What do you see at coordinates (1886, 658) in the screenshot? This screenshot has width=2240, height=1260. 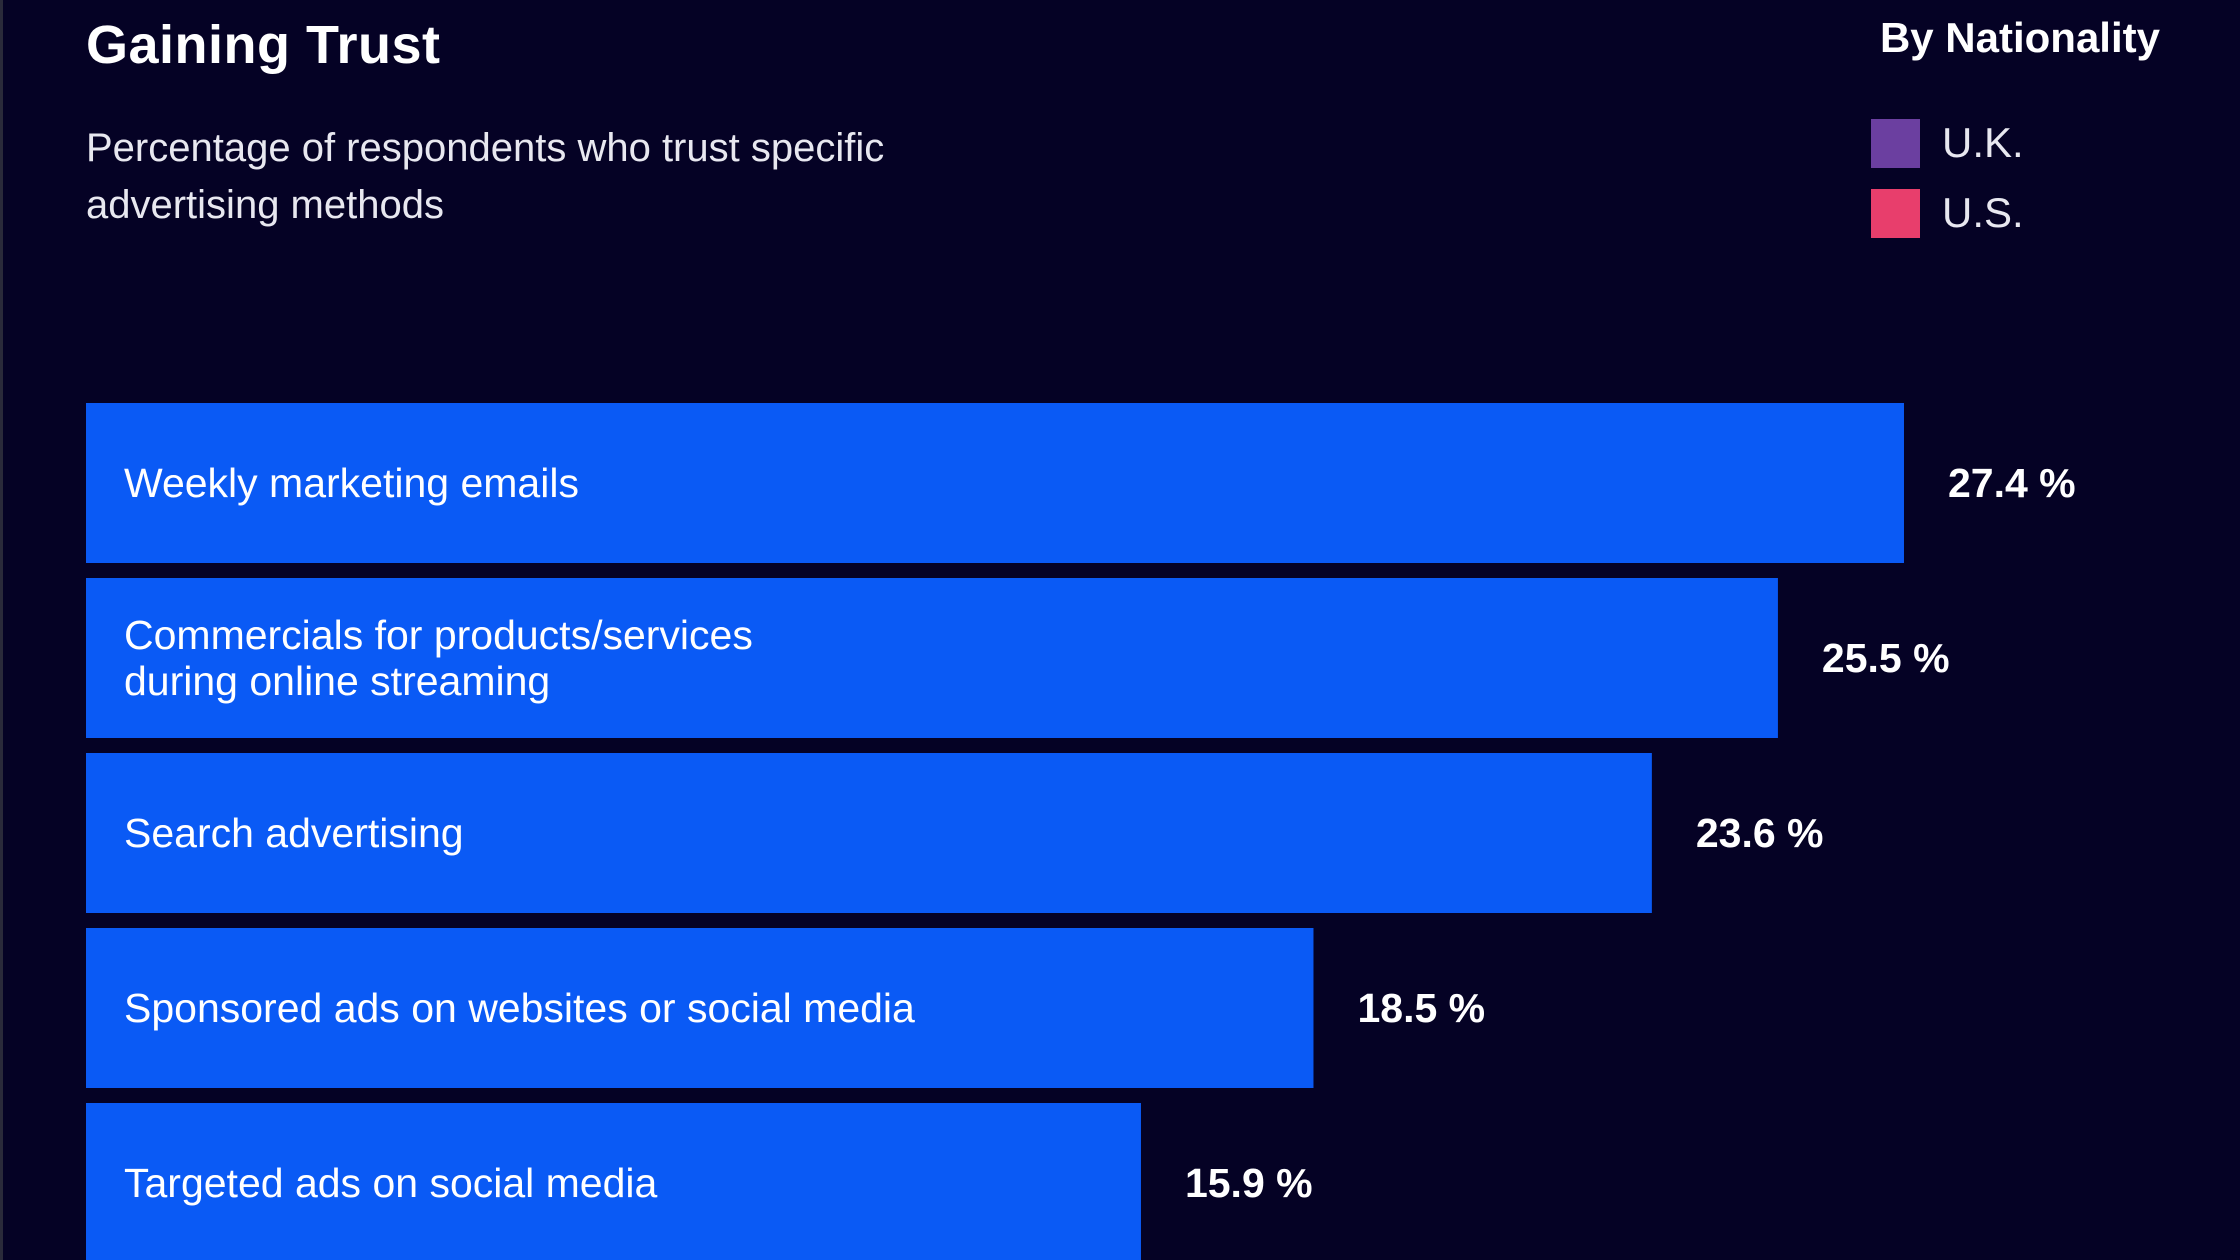 I see `value-label-commercials-for-products-services-during-online-streaming: 25.5 %` at bounding box center [1886, 658].